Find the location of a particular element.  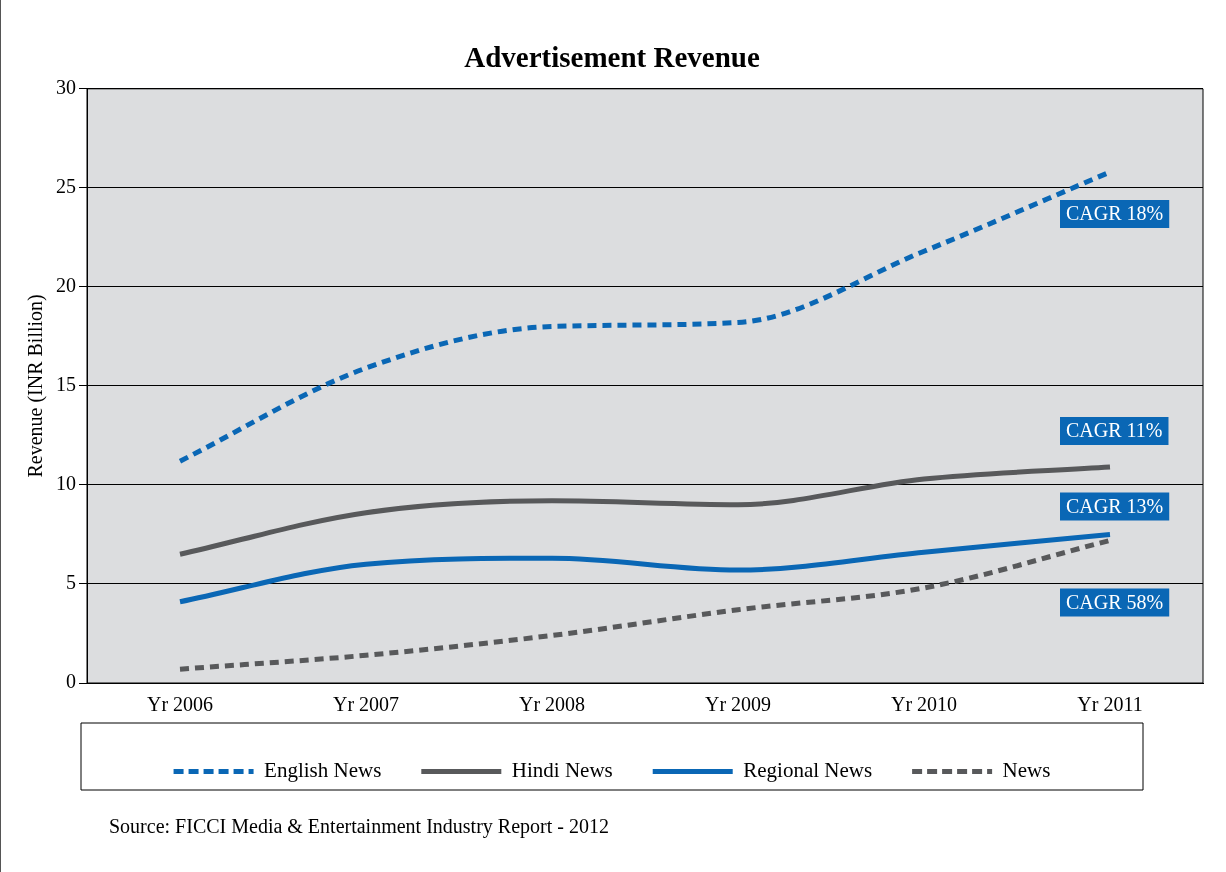

x-tick-label: Yr 2011 is located at coordinates (1110, 704).